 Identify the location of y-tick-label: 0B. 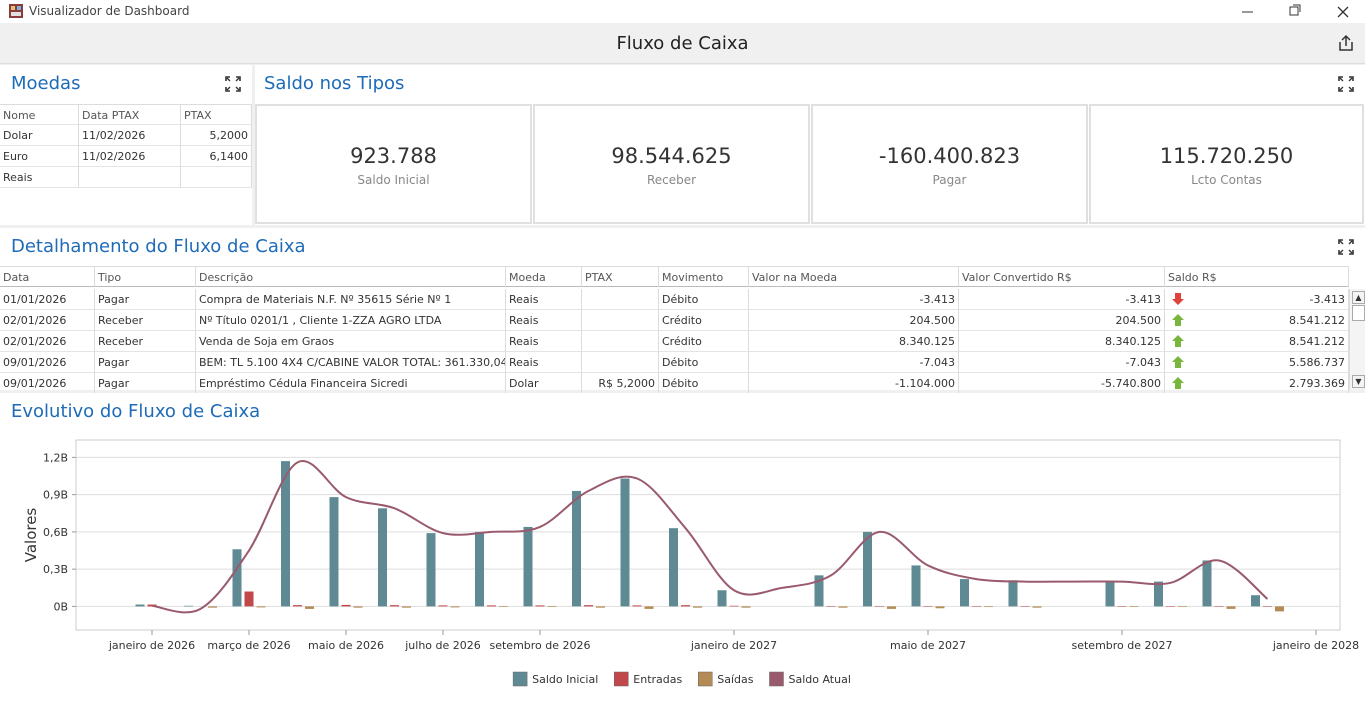
(60, 606).